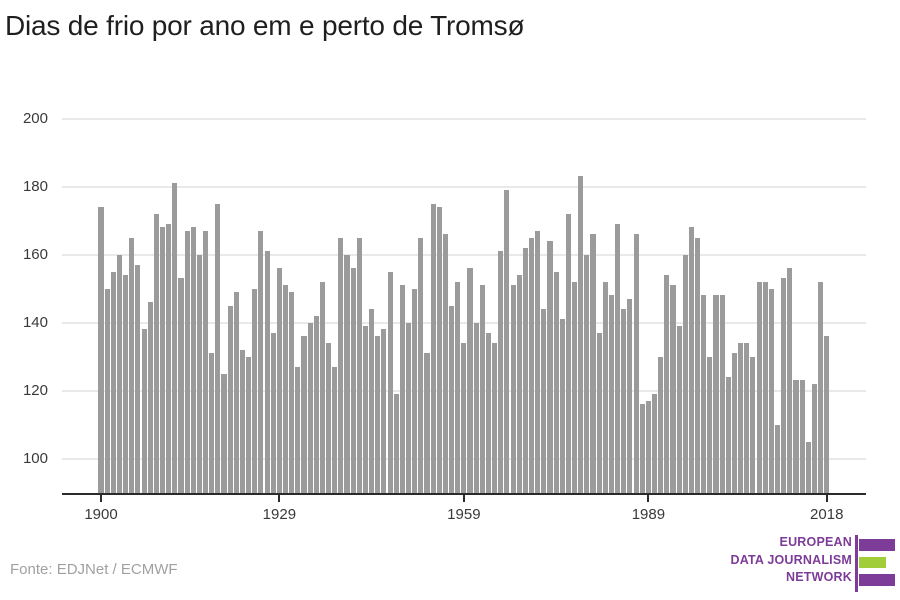  I want to click on bar-1999, so click(710, 425).